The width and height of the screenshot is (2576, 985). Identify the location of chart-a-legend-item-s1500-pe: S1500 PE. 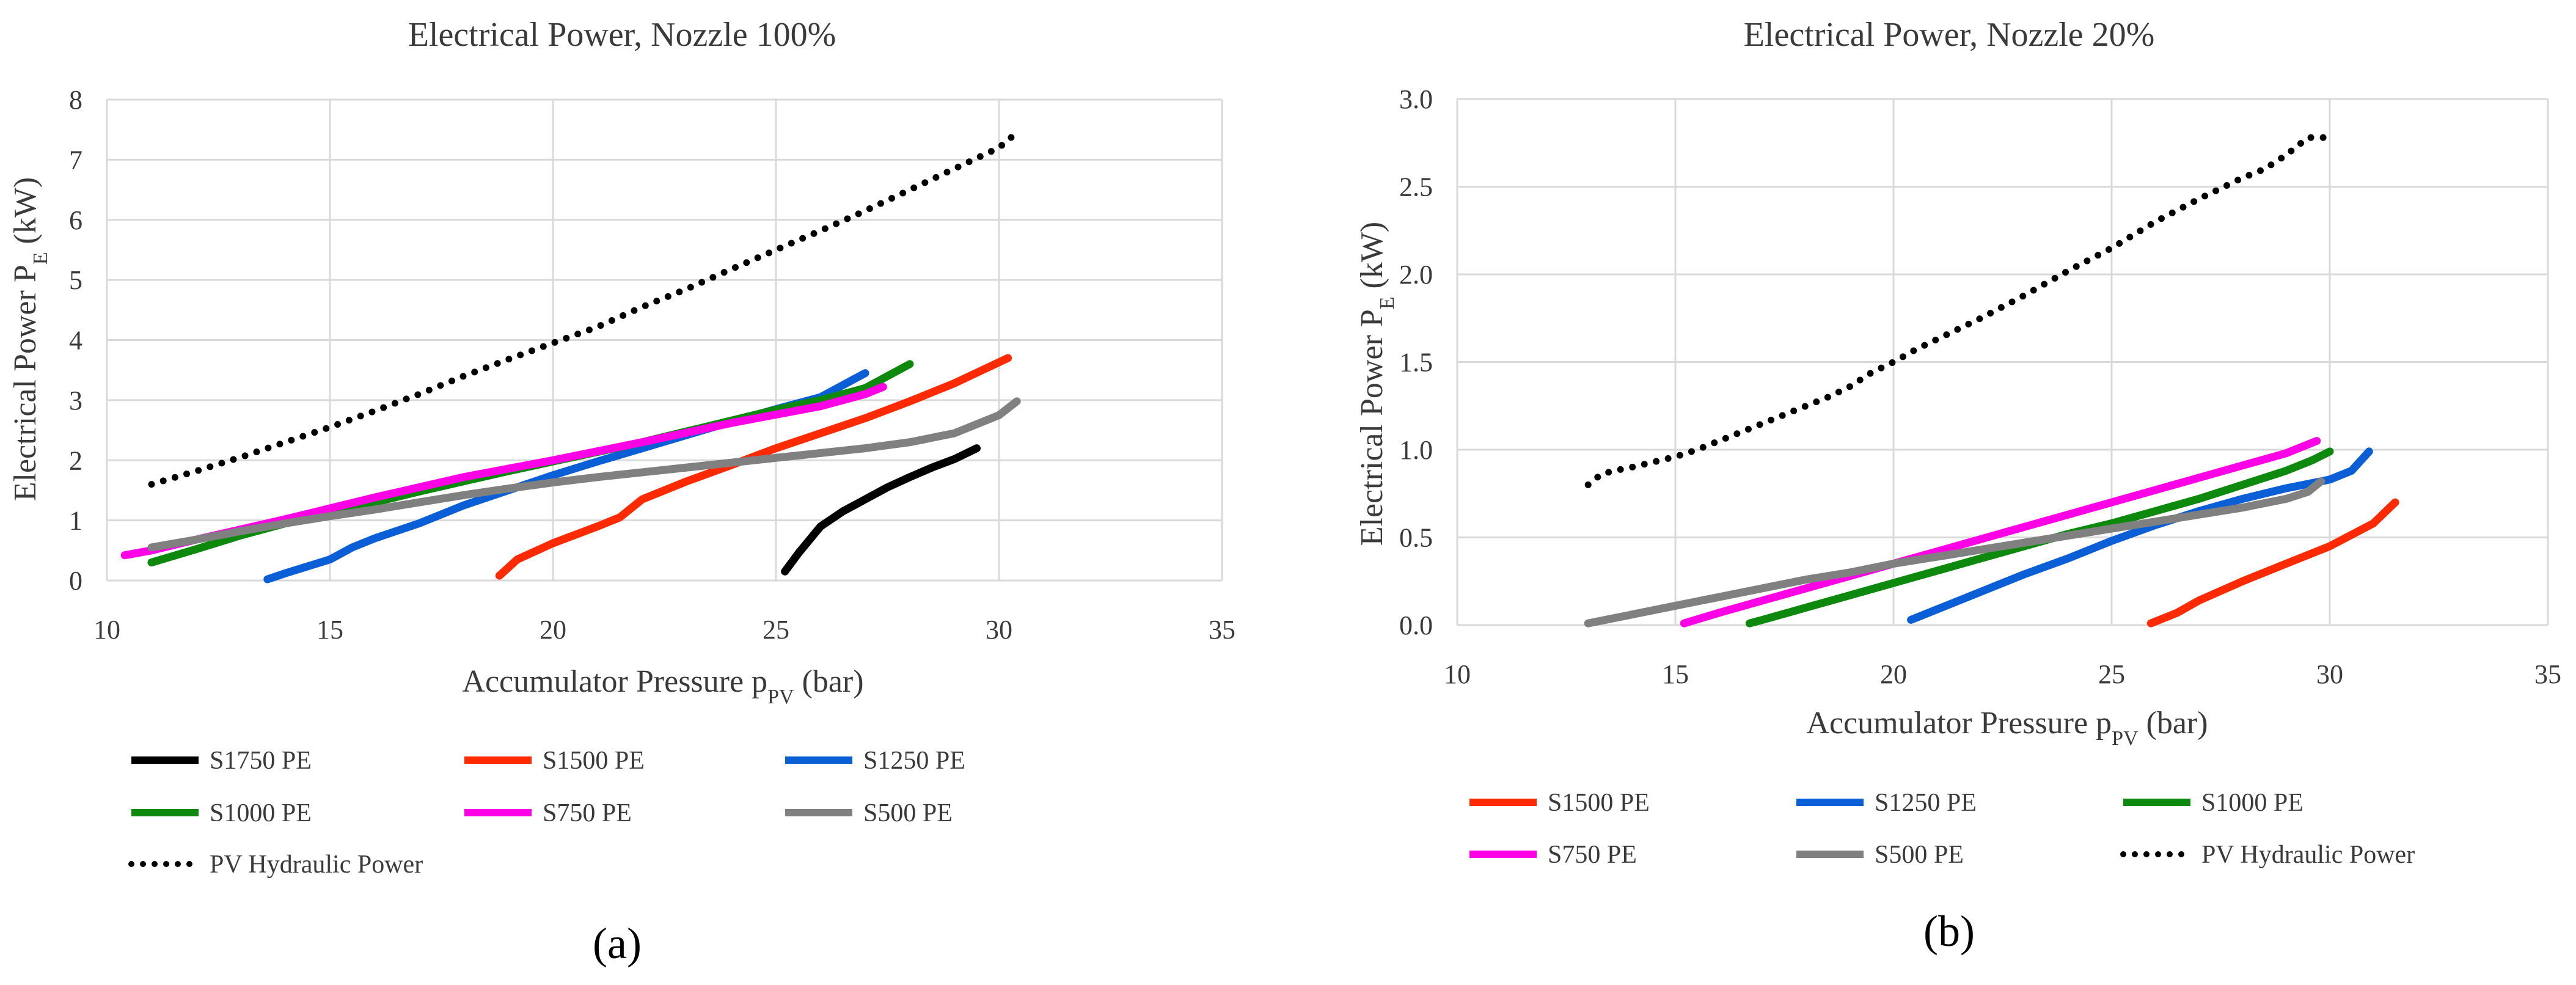
(554, 761).